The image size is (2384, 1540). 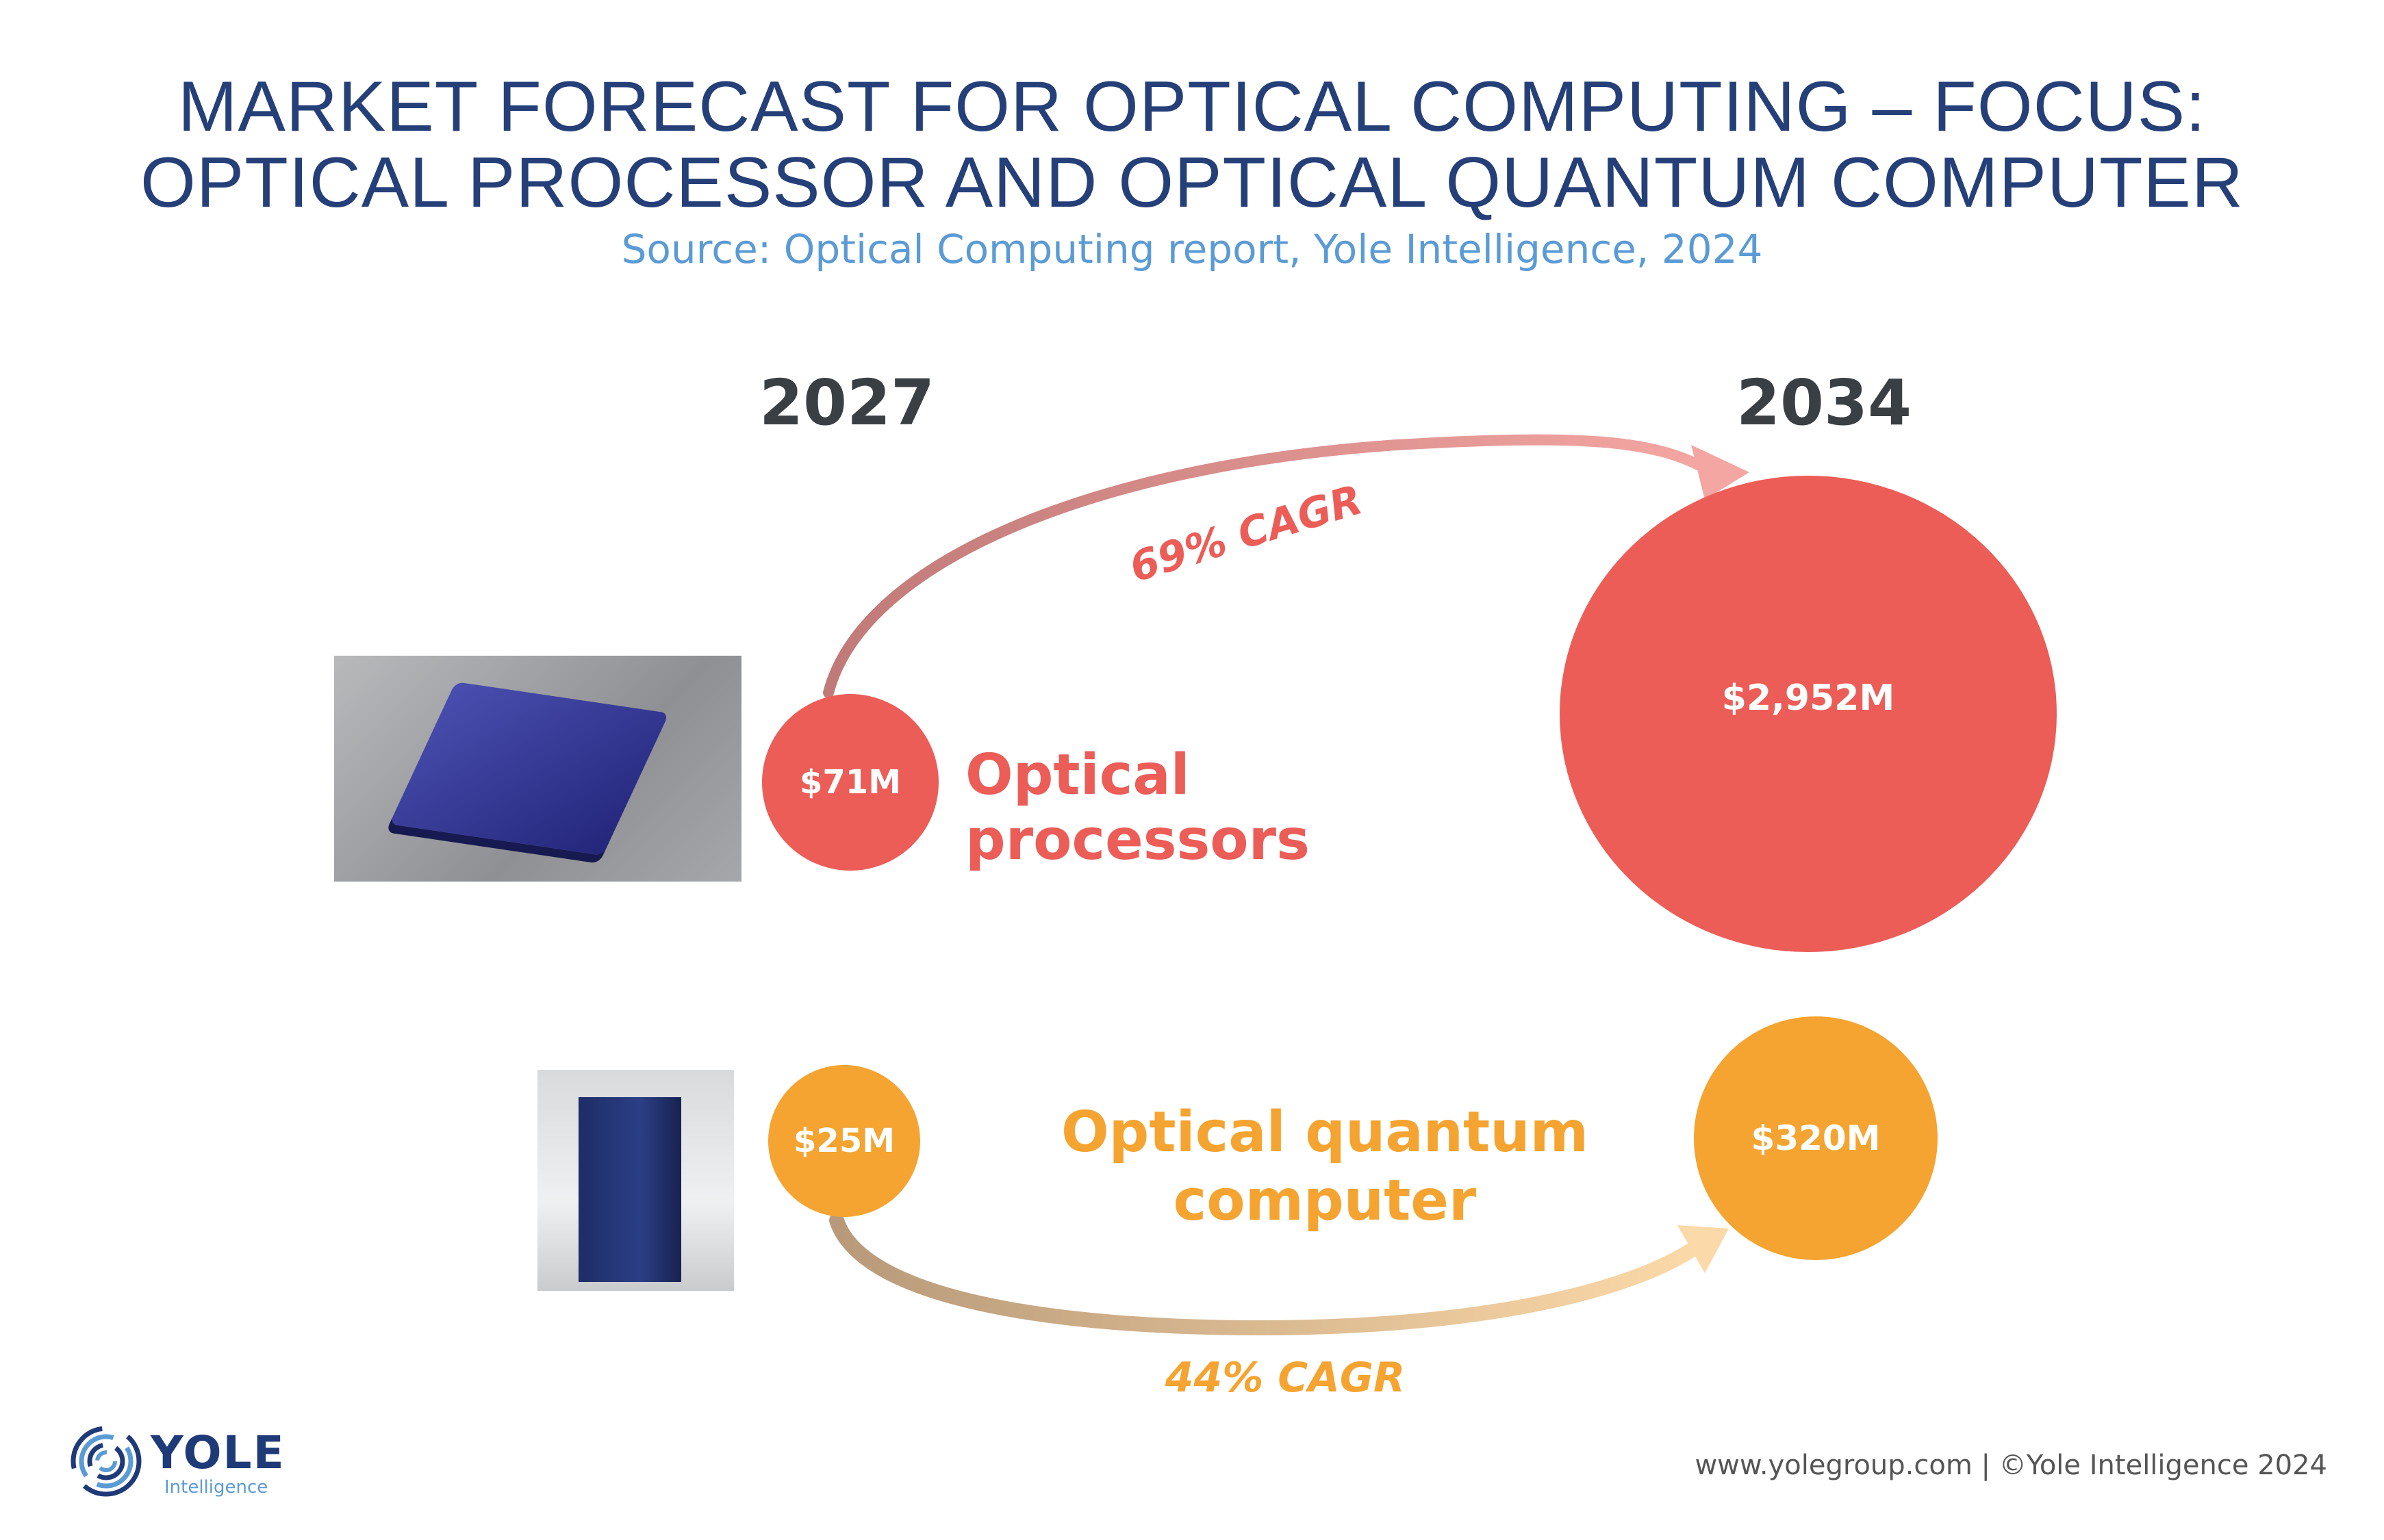 What do you see at coordinates (1267, 1274) in the screenshot?
I see `quantum-growth-arrow` at bounding box center [1267, 1274].